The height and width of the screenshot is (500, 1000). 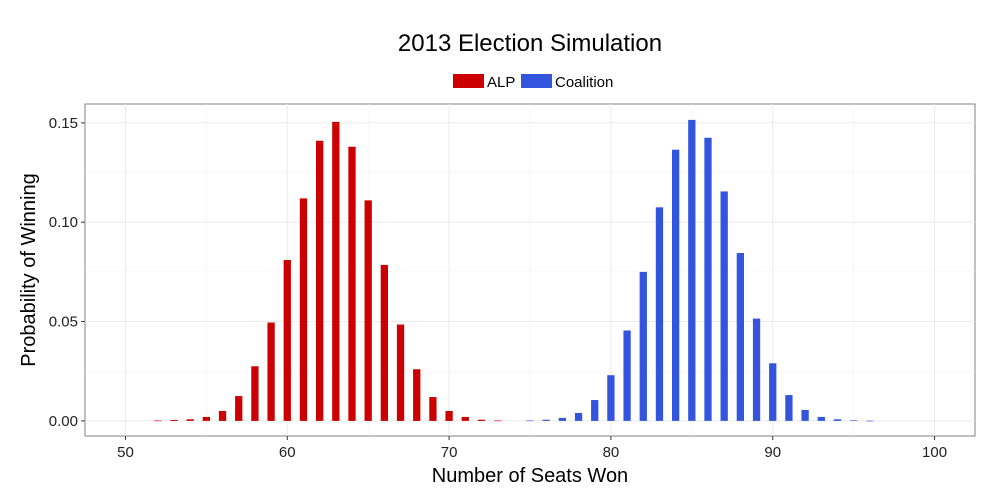 I want to click on legend-label-coalition: Coalition, so click(x=584, y=82).